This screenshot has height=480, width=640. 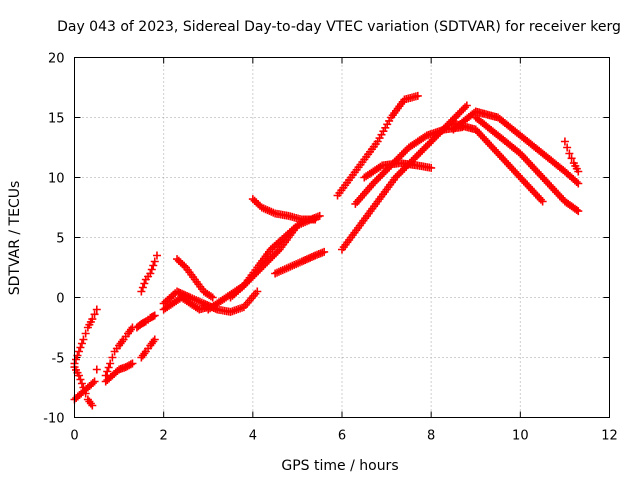 I want to click on y-tick-label: 5, so click(x=60, y=239).